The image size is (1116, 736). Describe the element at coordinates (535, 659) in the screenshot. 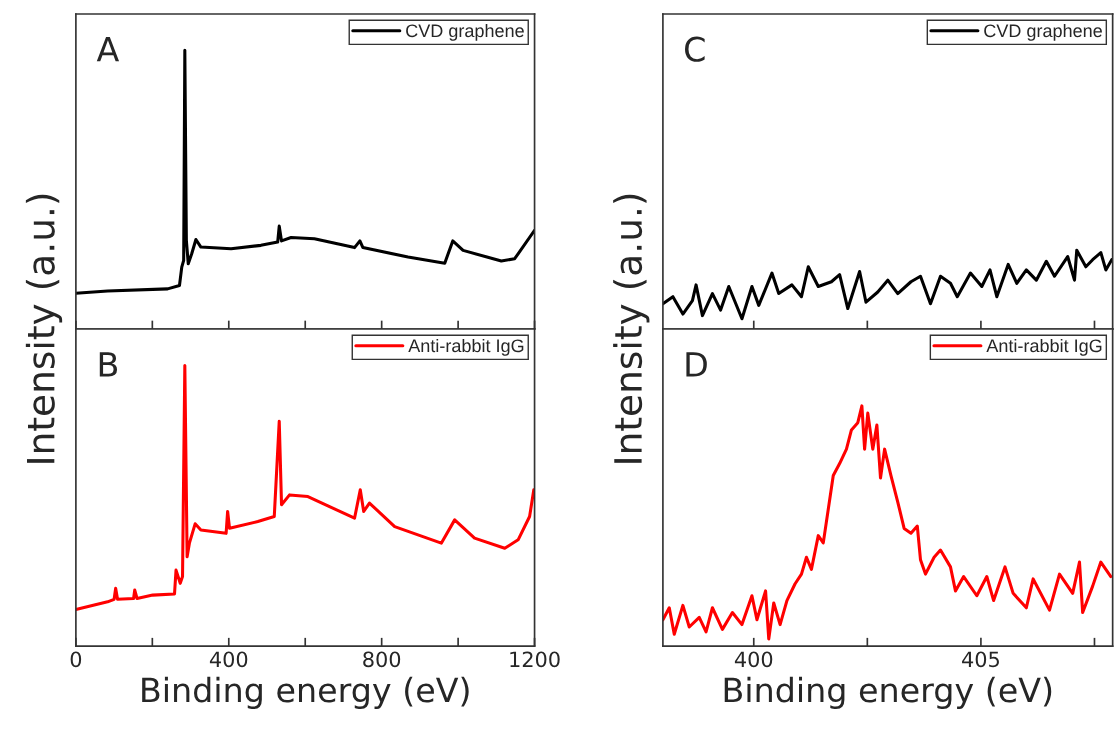

I see `x-tick-label: 1200` at that location.